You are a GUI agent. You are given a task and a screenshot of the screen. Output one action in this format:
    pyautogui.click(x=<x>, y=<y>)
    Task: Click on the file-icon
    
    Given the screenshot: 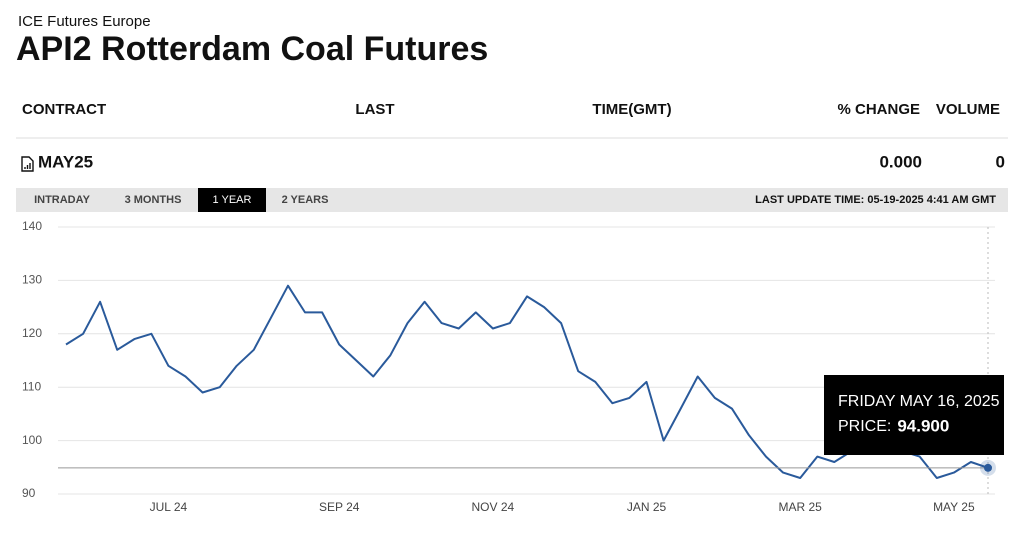 What is the action you would take?
    pyautogui.click(x=27, y=164)
    